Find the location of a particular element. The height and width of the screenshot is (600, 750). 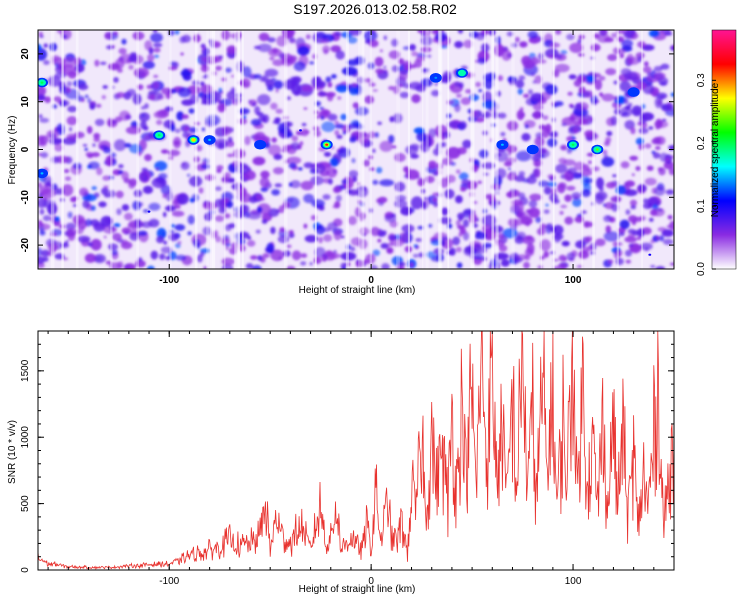

colorbar-label: Normalized spectral amplitude is located at coordinates (715, 149).